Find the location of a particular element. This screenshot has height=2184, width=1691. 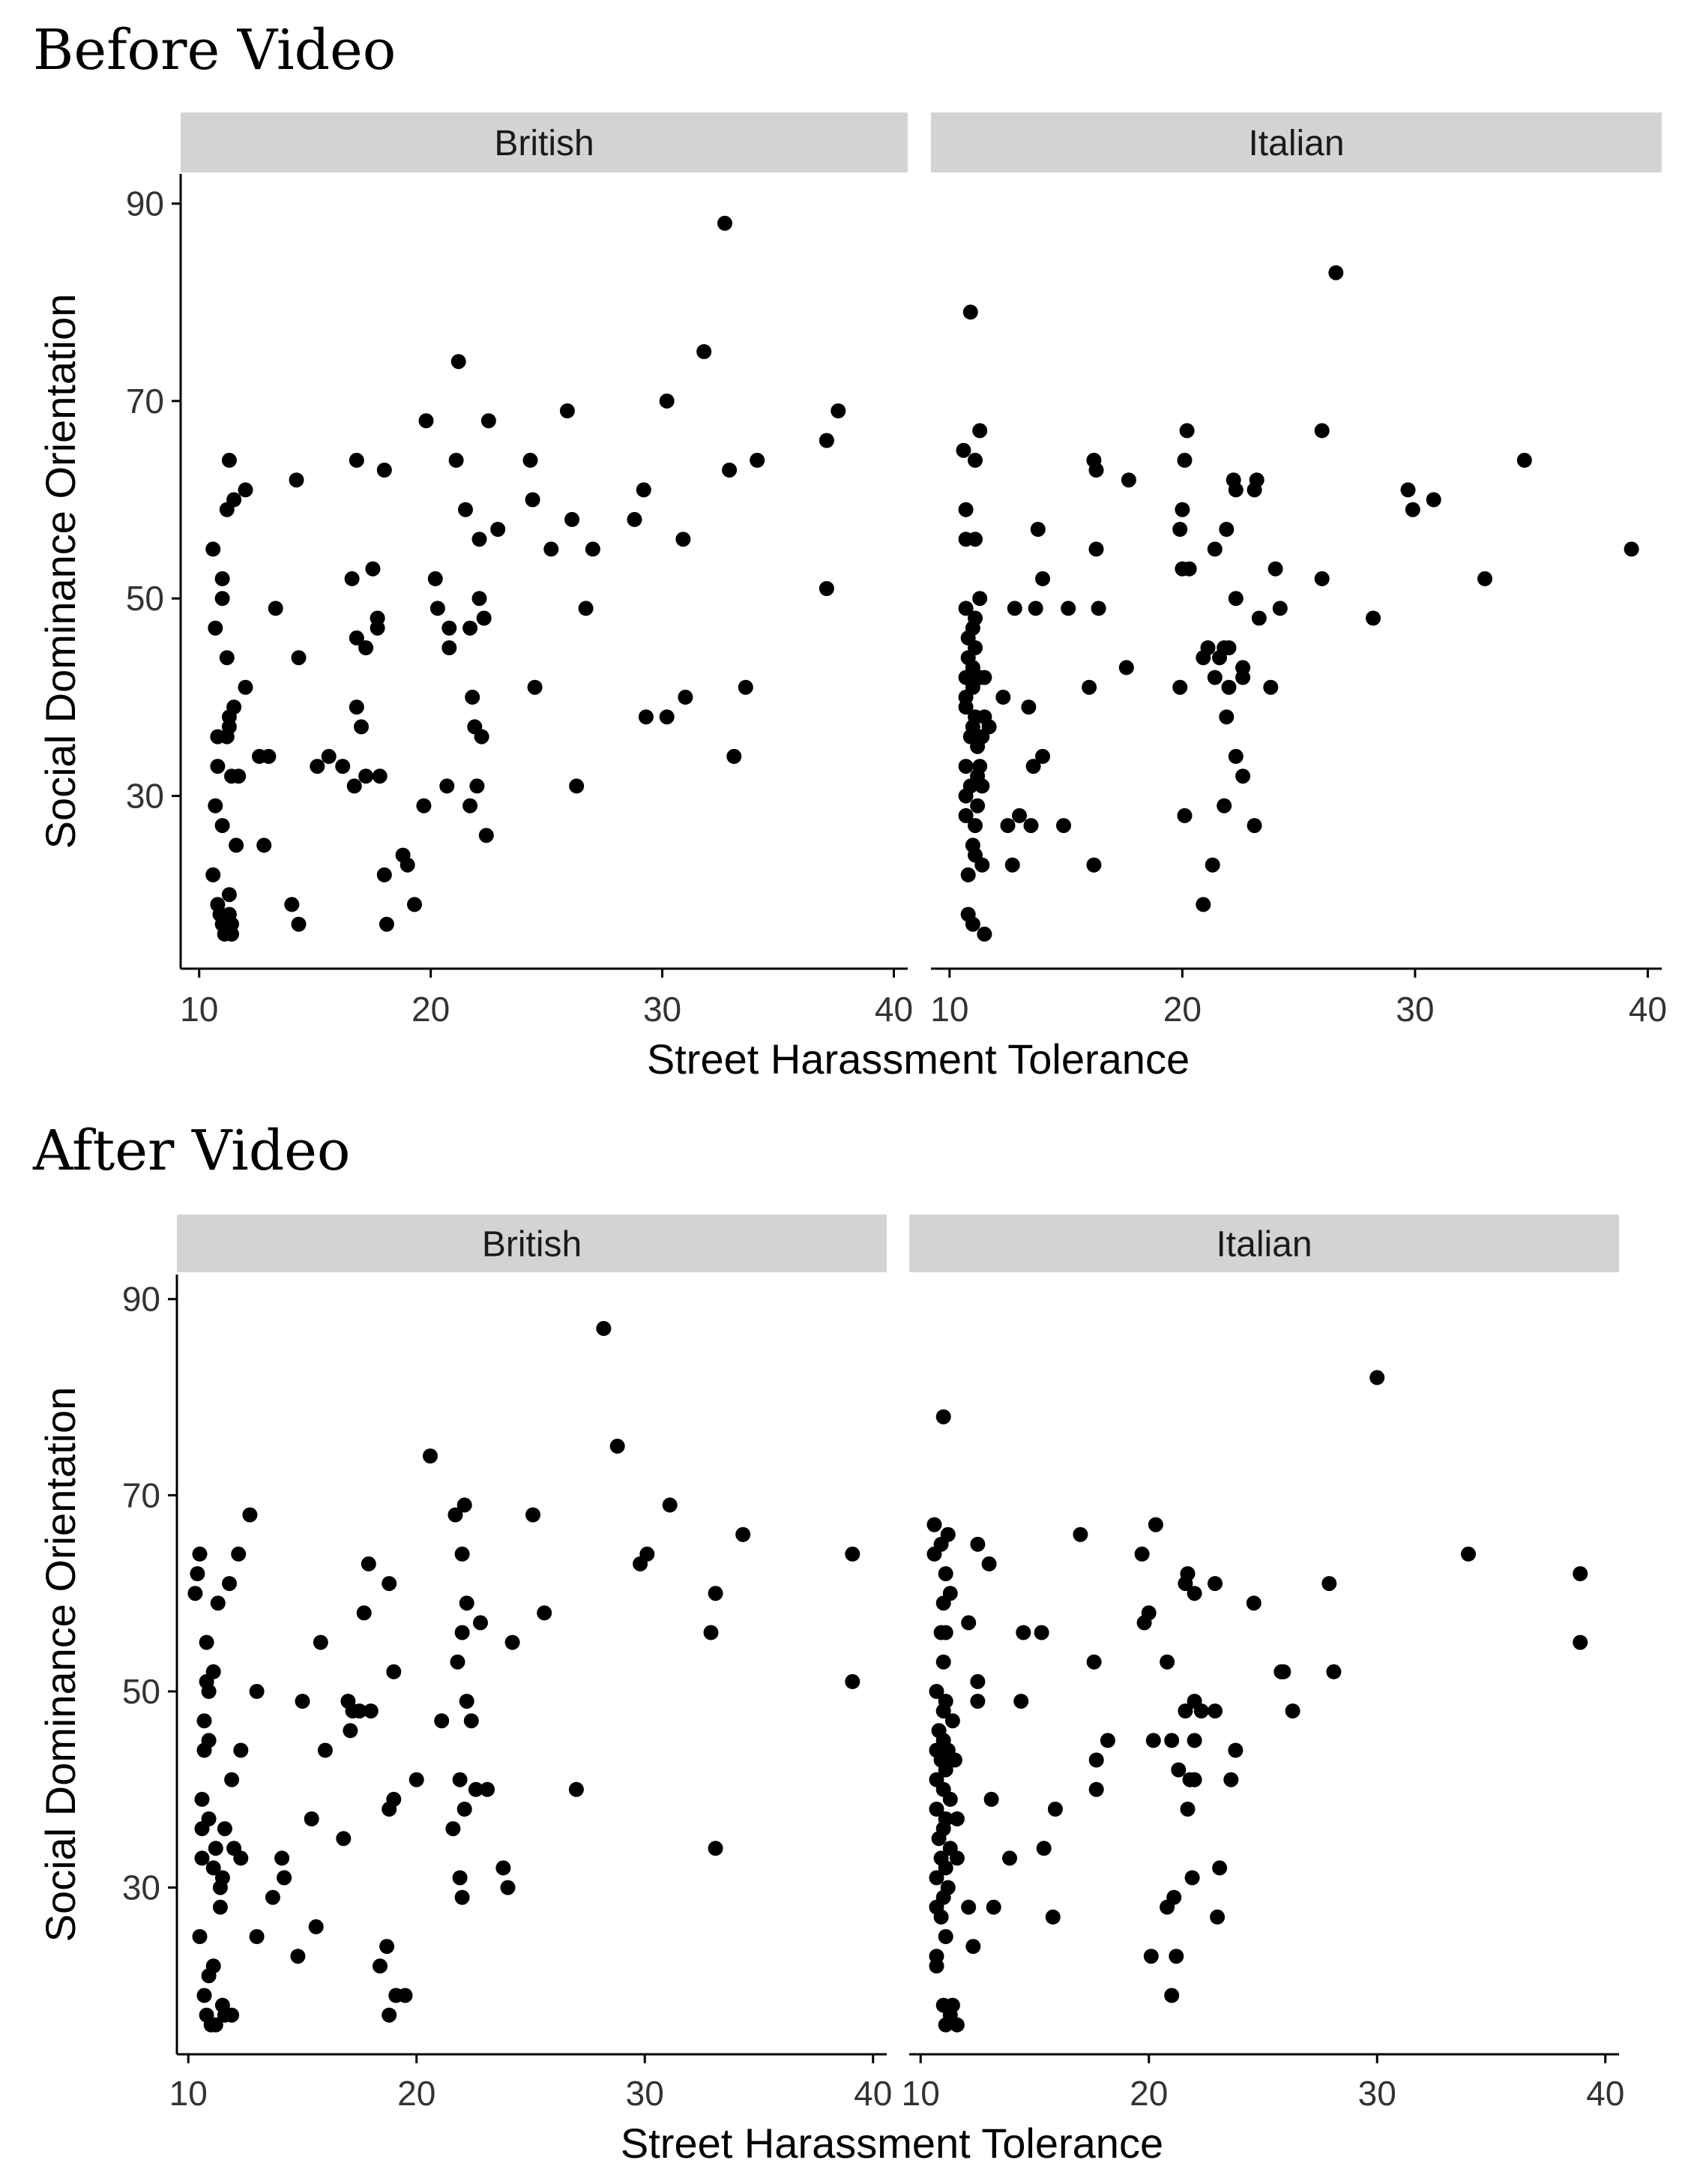

x-axis-title: Street Harassment Tolerance is located at coordinates (918, 1059).